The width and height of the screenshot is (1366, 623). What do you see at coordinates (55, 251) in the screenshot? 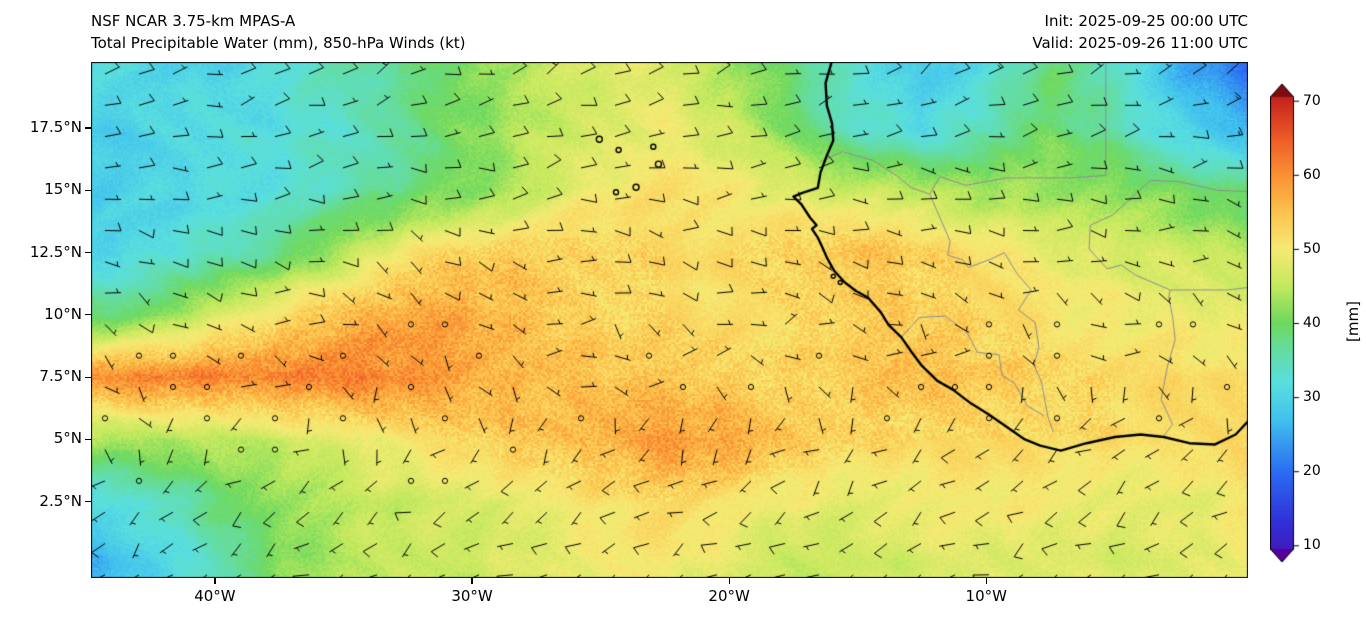
I see `y-tick-label: 12.5°N` at bounding box center [55, 251].